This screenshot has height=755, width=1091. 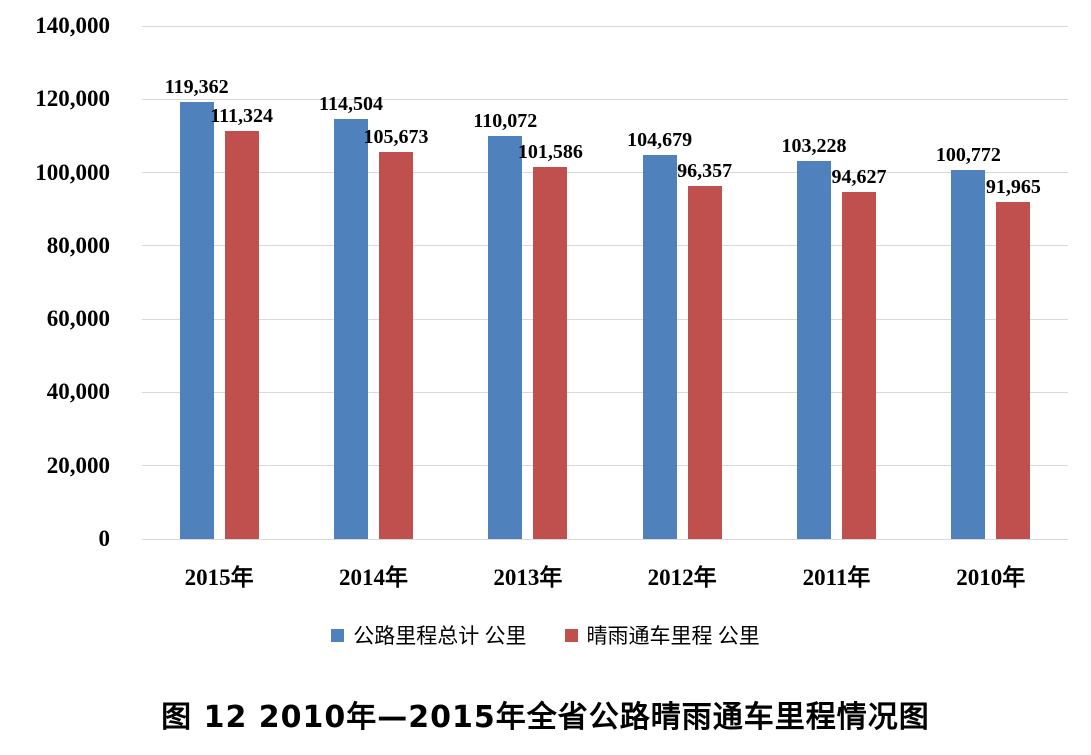 What do you see at coordinates (351, 329) in the screenshot?
I see `bar-series1-2014年` at bounding box center [351, 329].